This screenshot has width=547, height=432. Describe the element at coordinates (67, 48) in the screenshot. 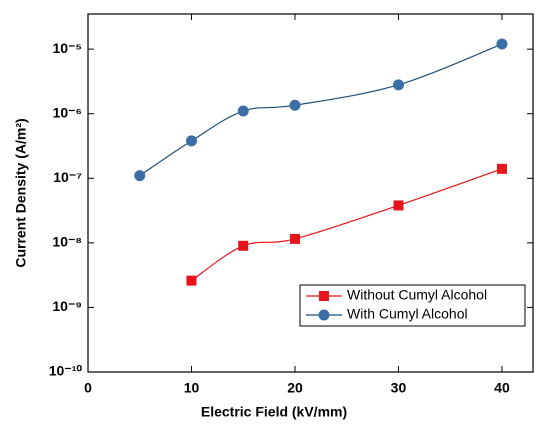

I see `y-tick-label: 10⁻⁵` at that location.